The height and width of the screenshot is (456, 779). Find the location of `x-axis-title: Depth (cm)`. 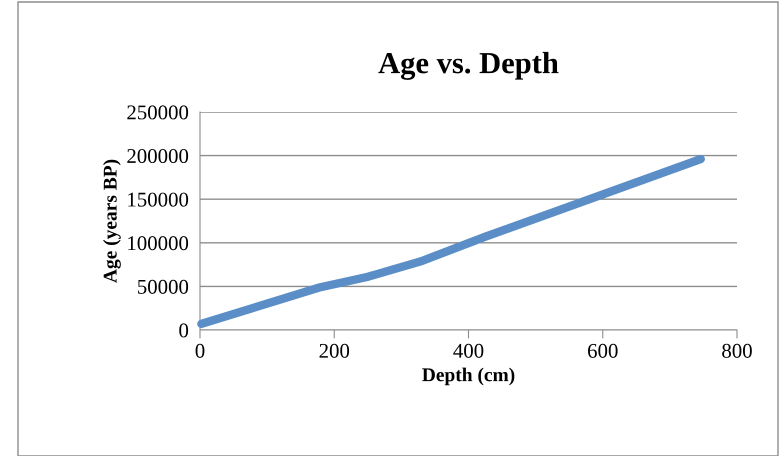

x-axis-title: Depth (cm) is located at coordinates (468, 377).